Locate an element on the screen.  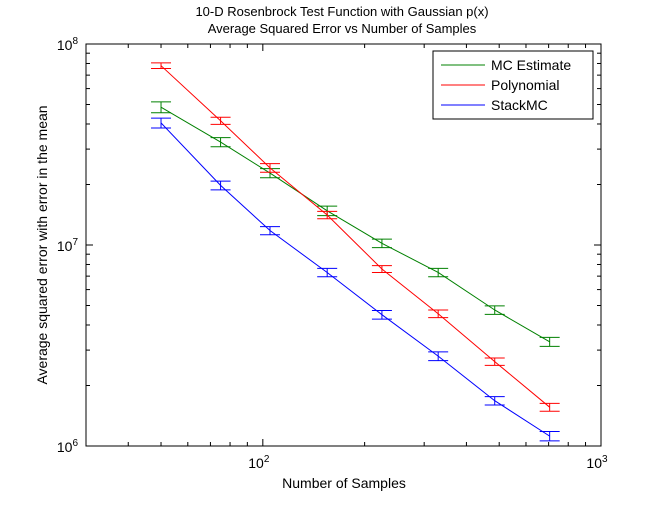
y-tick-label: 10⁷ is located at coordinates (68, 245).